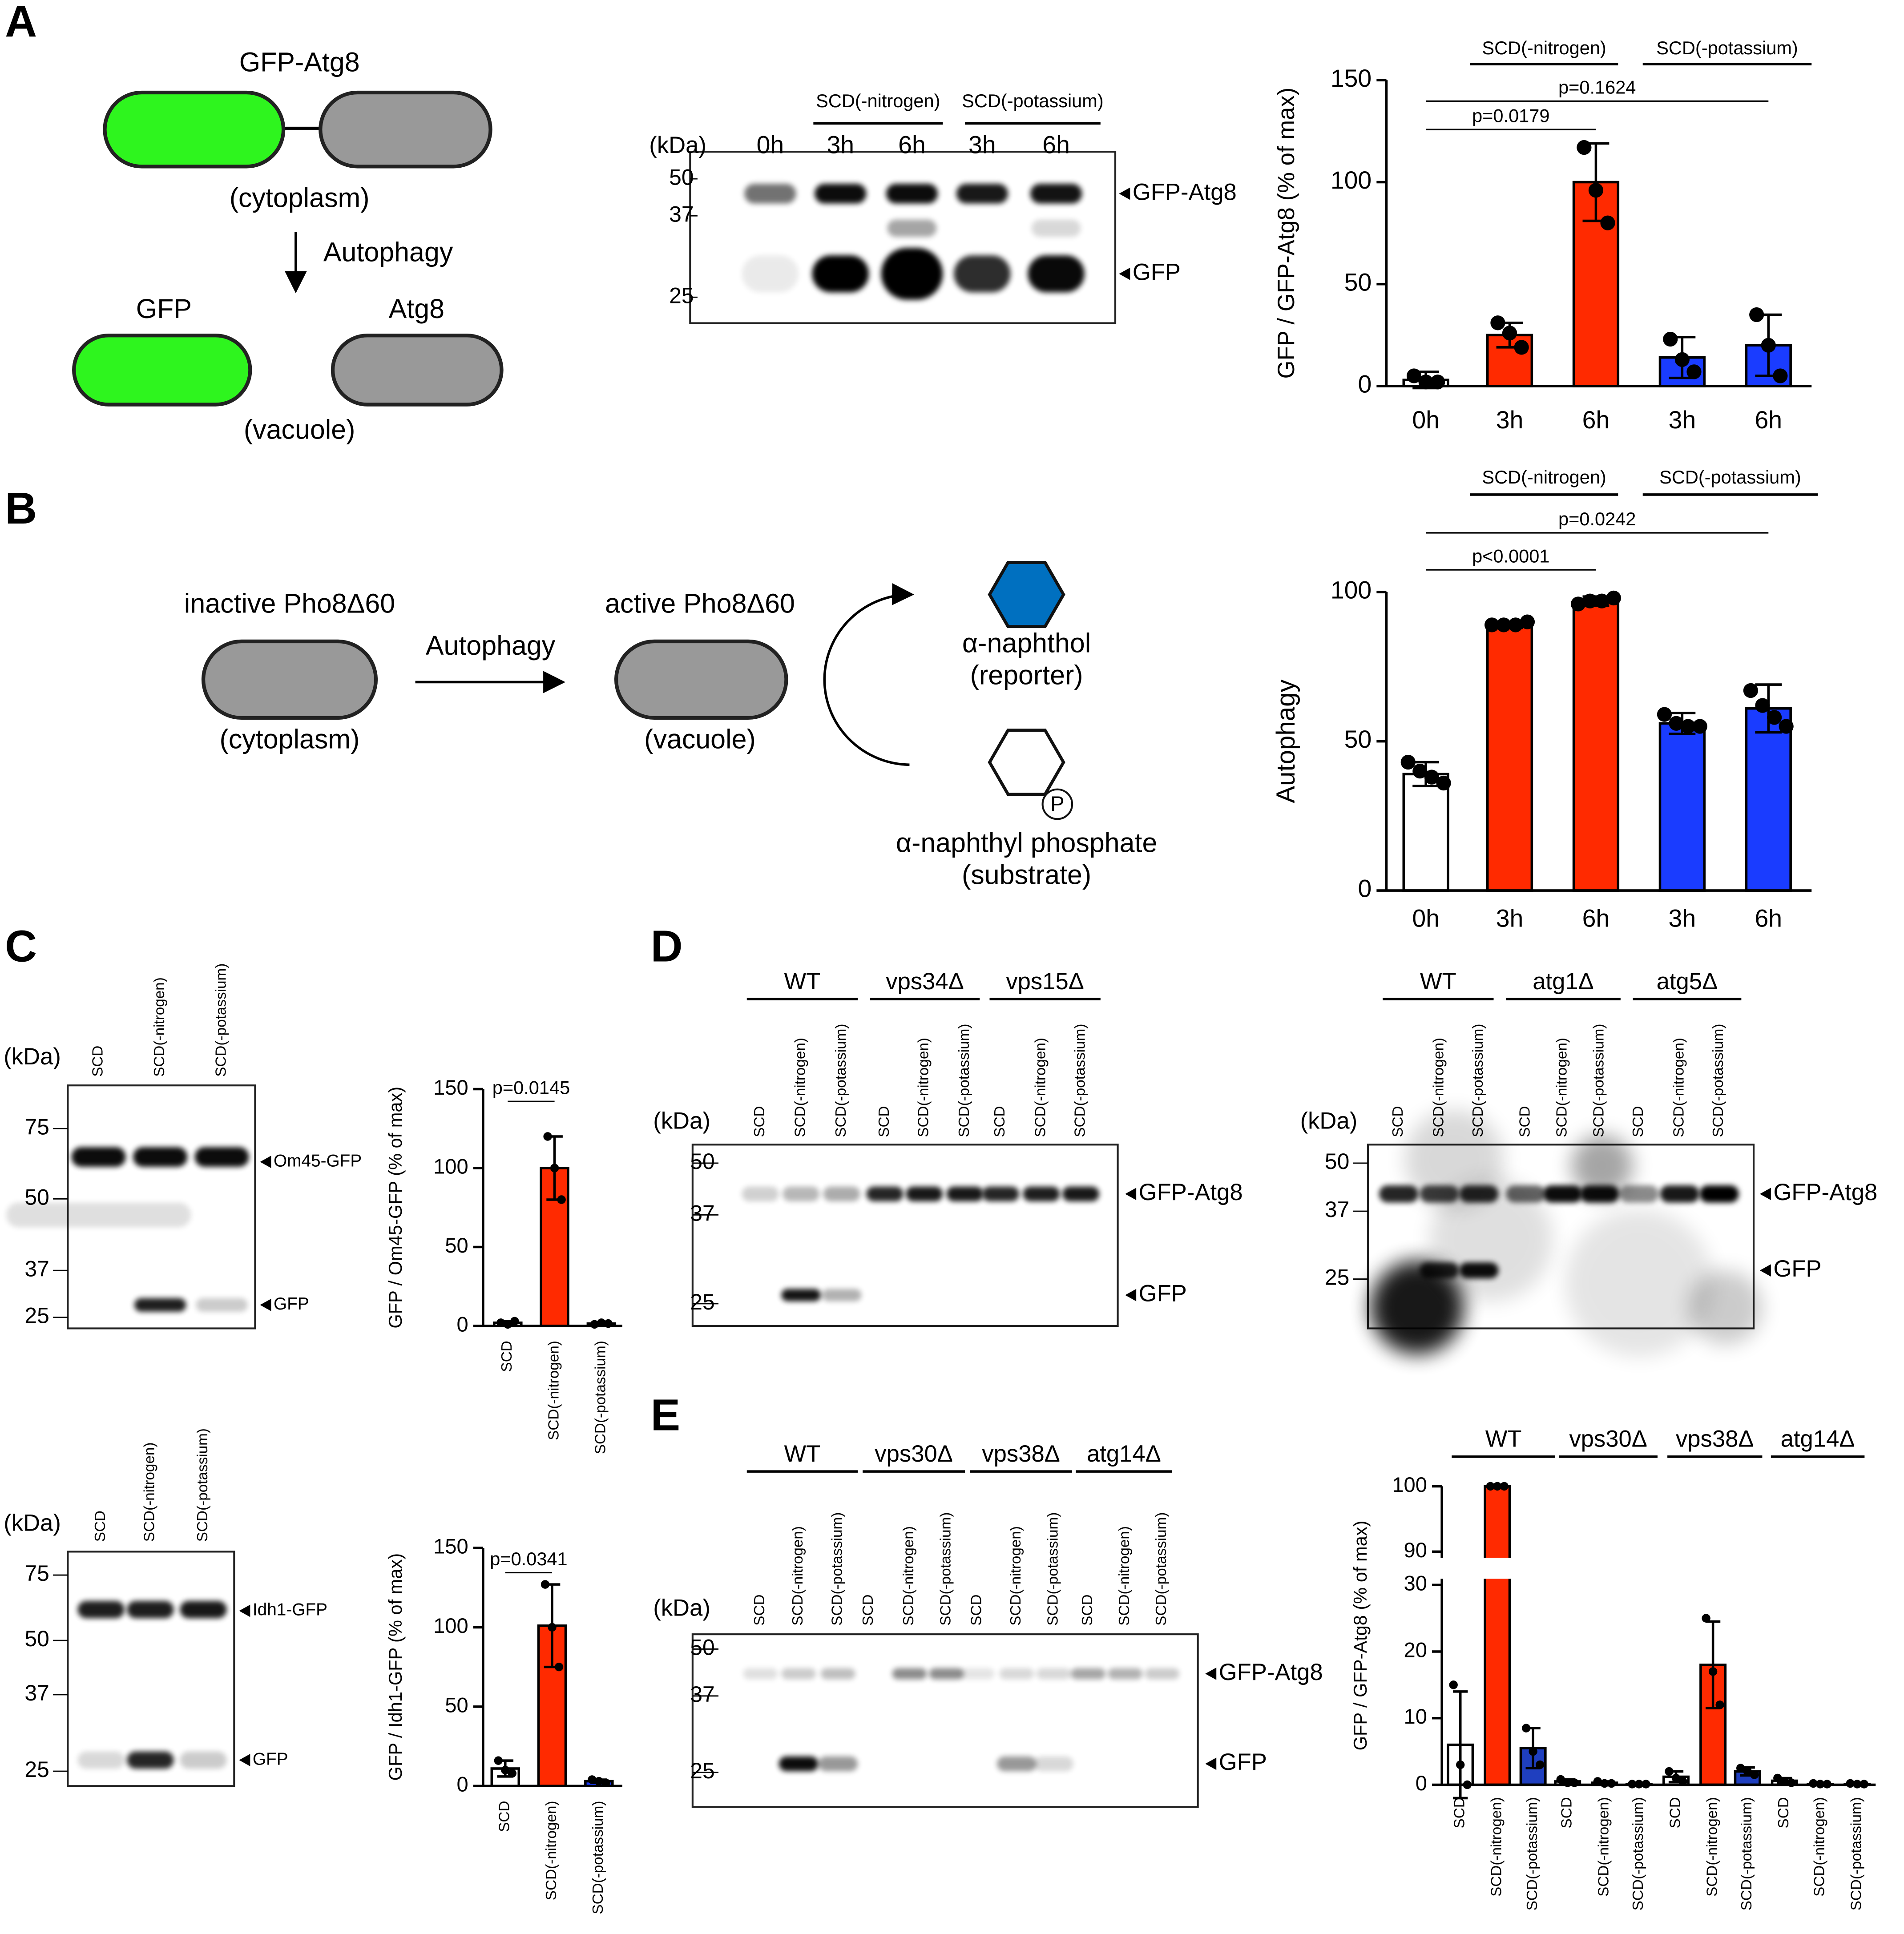  I want to click on x-tick-label: SCD(-nitrogen), so click(551, 1851).